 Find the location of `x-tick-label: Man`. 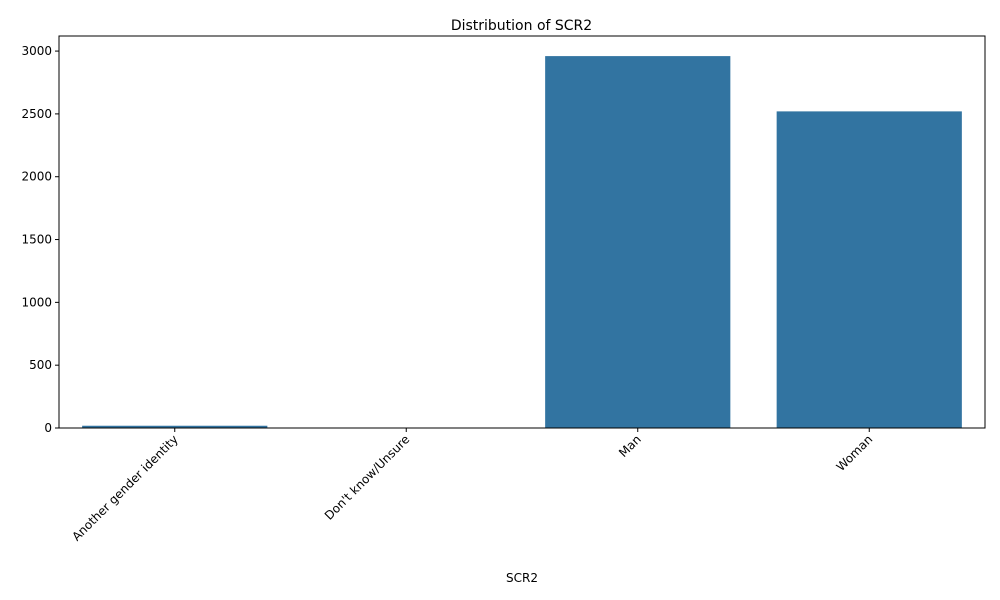

x-tick-label: Man is located at coordinates (630, 446).